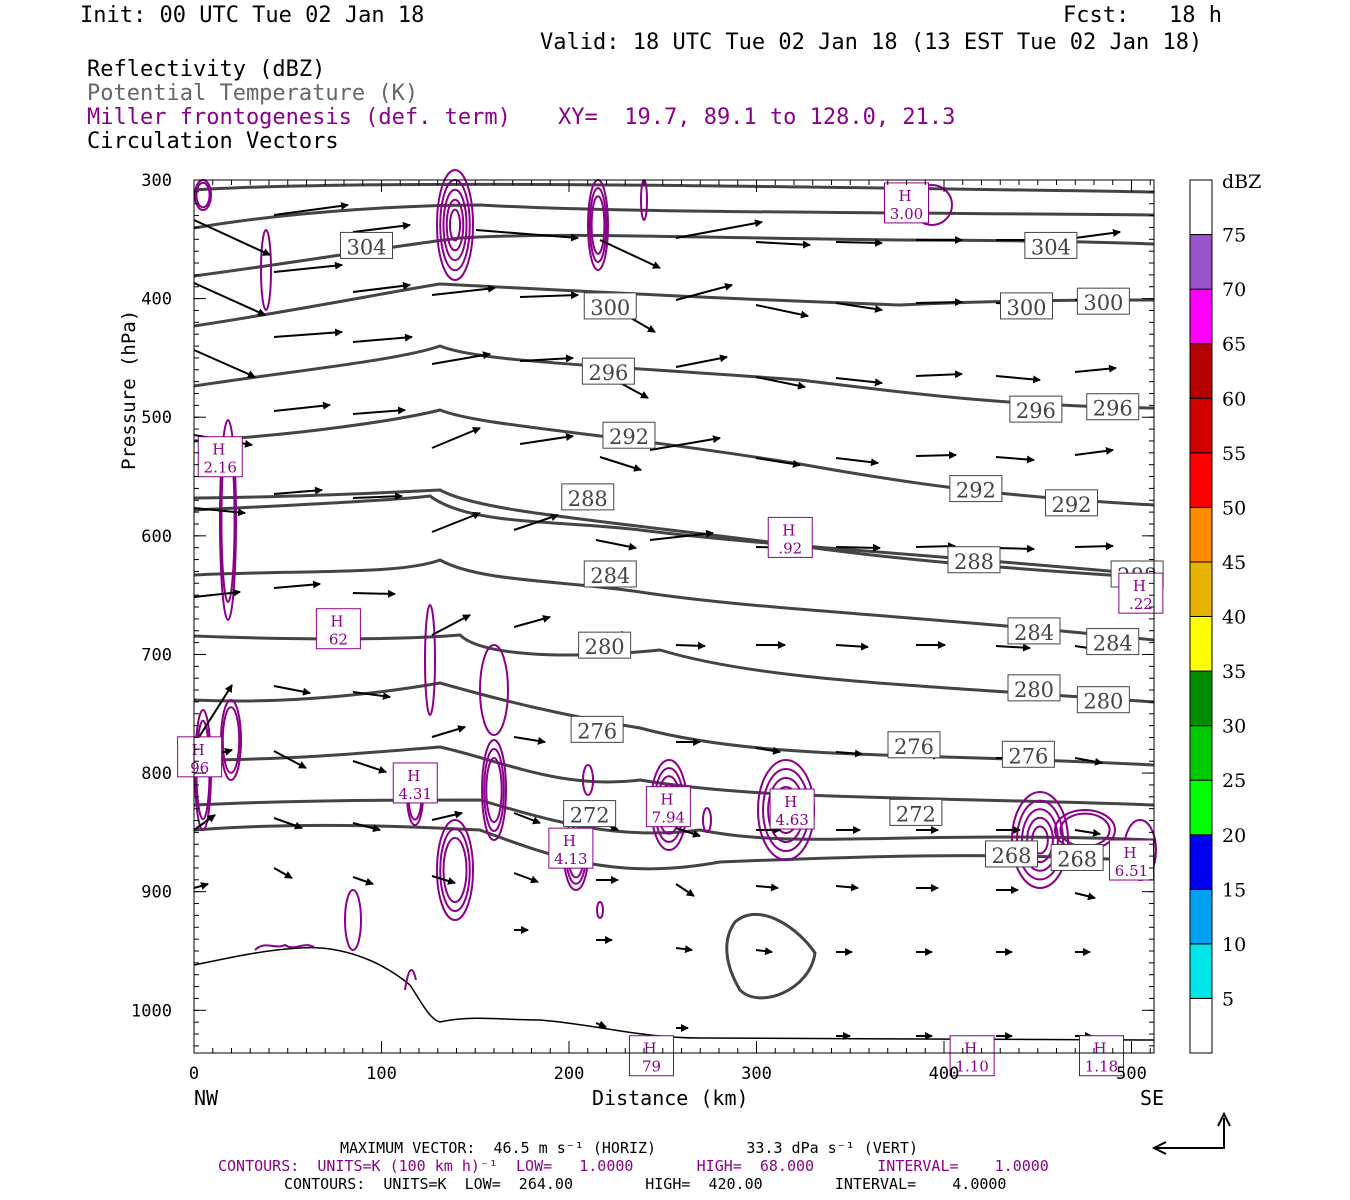 This screenshot has height=1200, width=1350. Describe the element at coordinates (1234, 672) in the screenshot. I see `colorbar-label: 35` at that location.